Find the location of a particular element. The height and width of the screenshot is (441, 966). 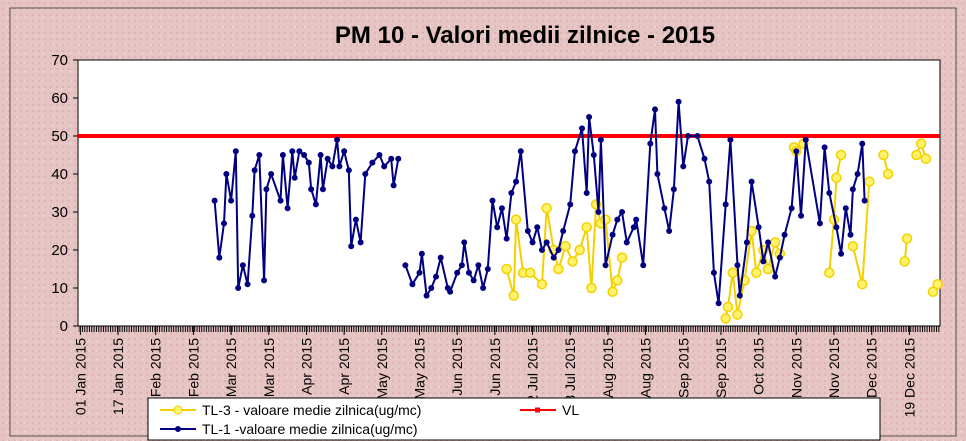

y-tick-label: 10 is located at coordinates (59, 288).